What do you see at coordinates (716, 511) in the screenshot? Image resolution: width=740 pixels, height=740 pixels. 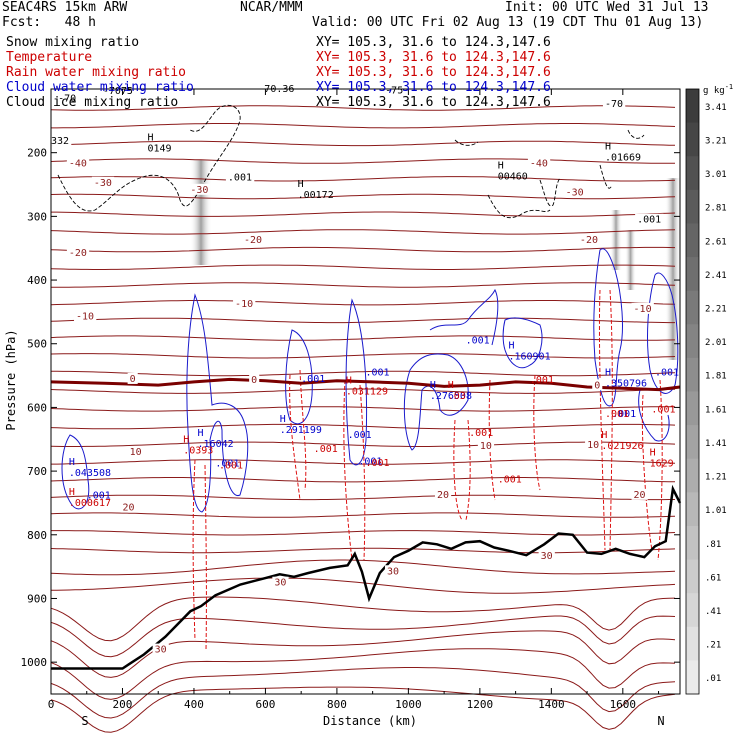 I see `colorbar-tick-label: 1.01` at bounding box center [716, 511].